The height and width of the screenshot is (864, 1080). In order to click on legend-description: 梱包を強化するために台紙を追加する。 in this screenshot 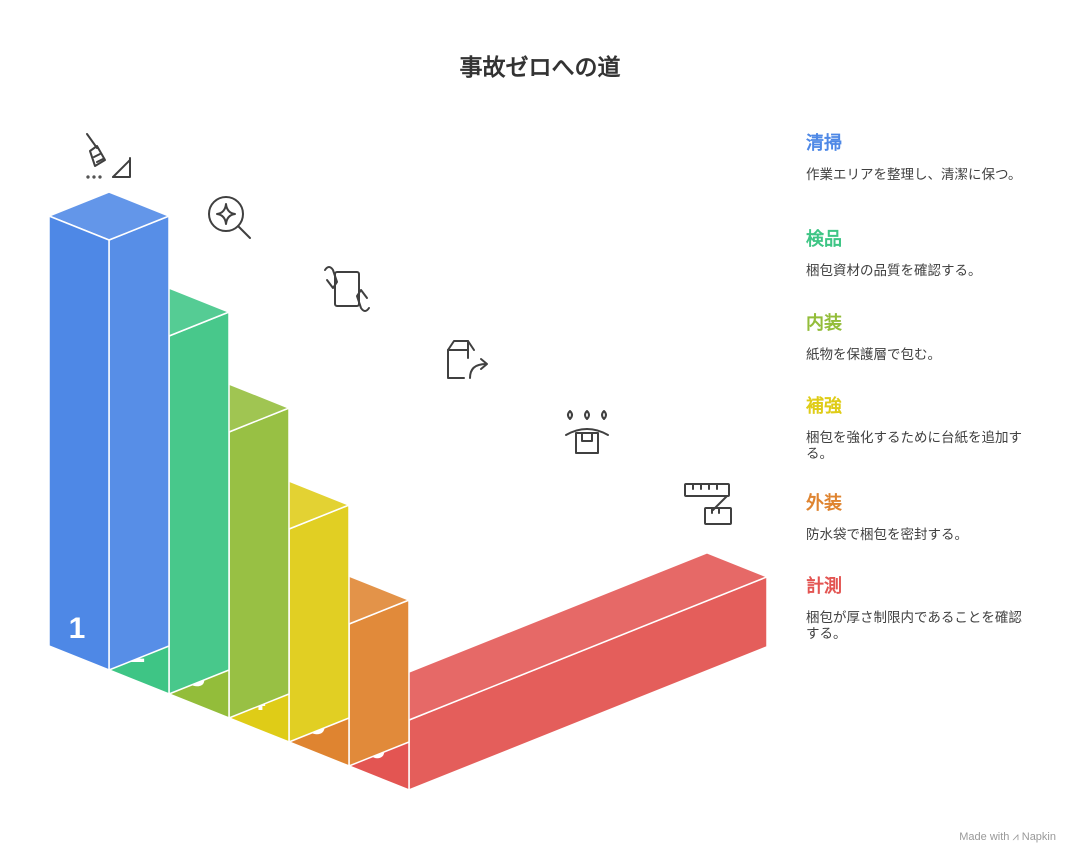, I will do `click(914, 446)`.